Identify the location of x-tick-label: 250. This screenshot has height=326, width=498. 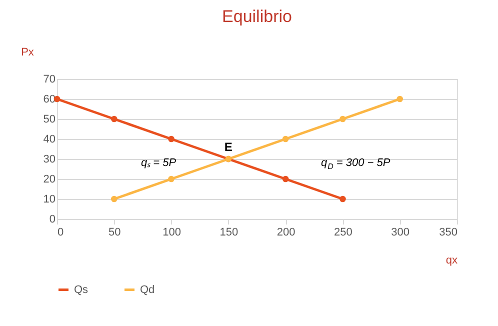
(343, 232).